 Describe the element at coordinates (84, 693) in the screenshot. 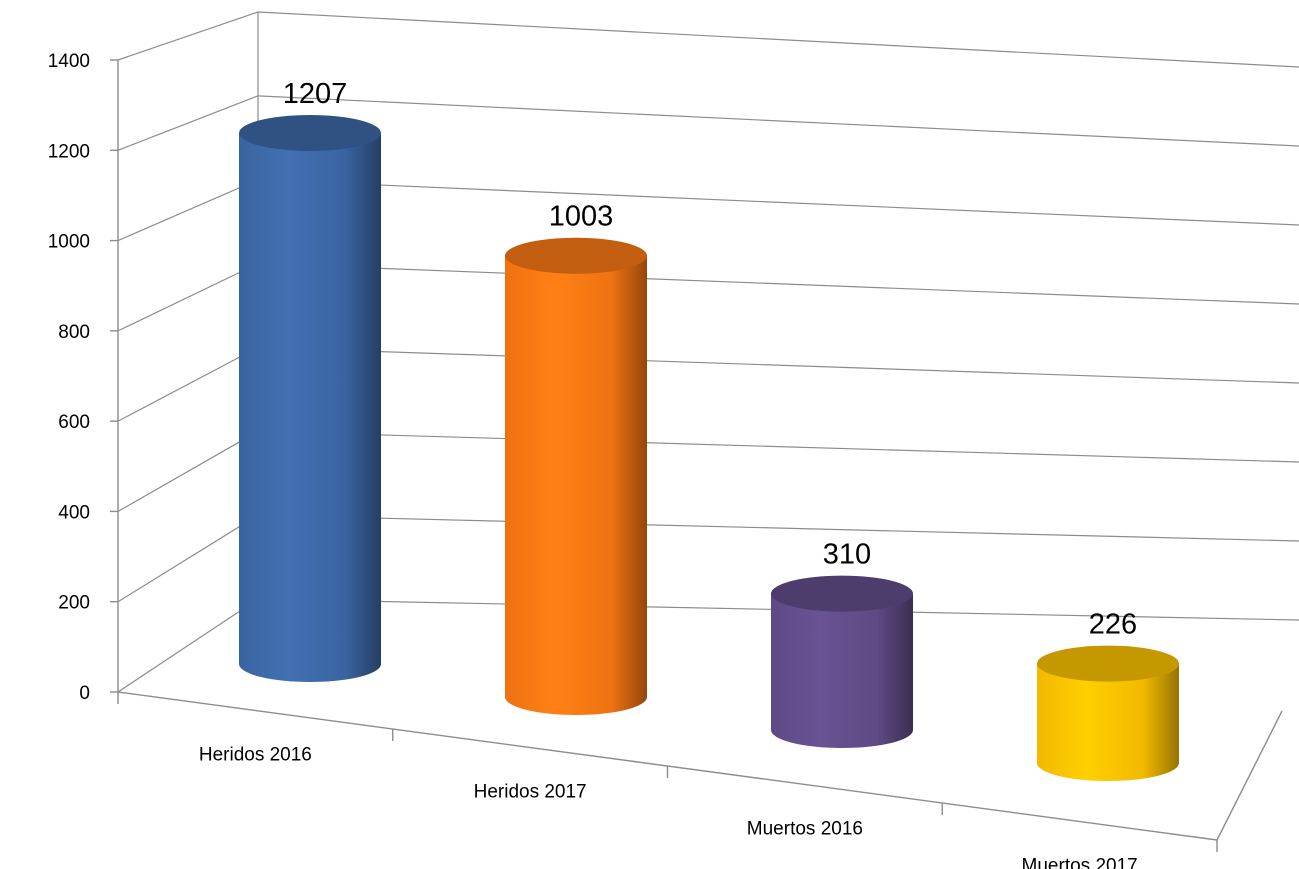

I see `y-tick-label: 0` at that location.